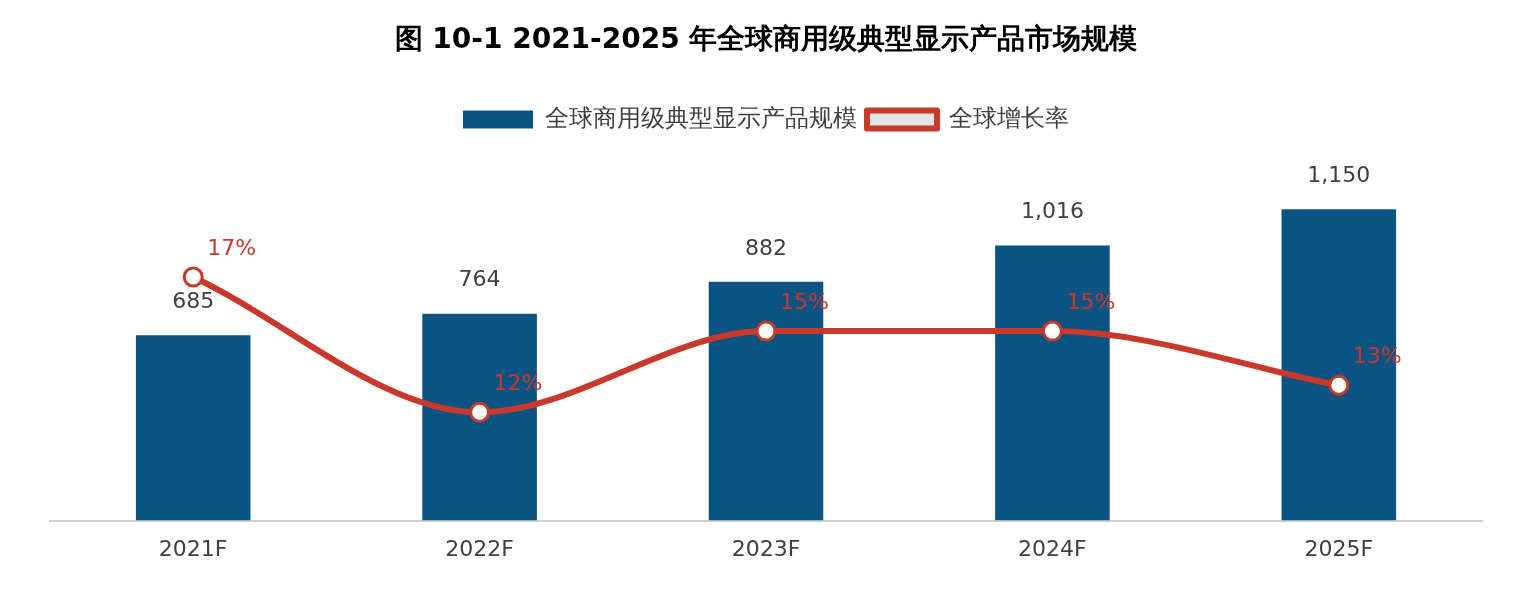 This screenshot has width=1522, height=589. I want to click on legend-label: 全球增长率, so click(1009, 117).